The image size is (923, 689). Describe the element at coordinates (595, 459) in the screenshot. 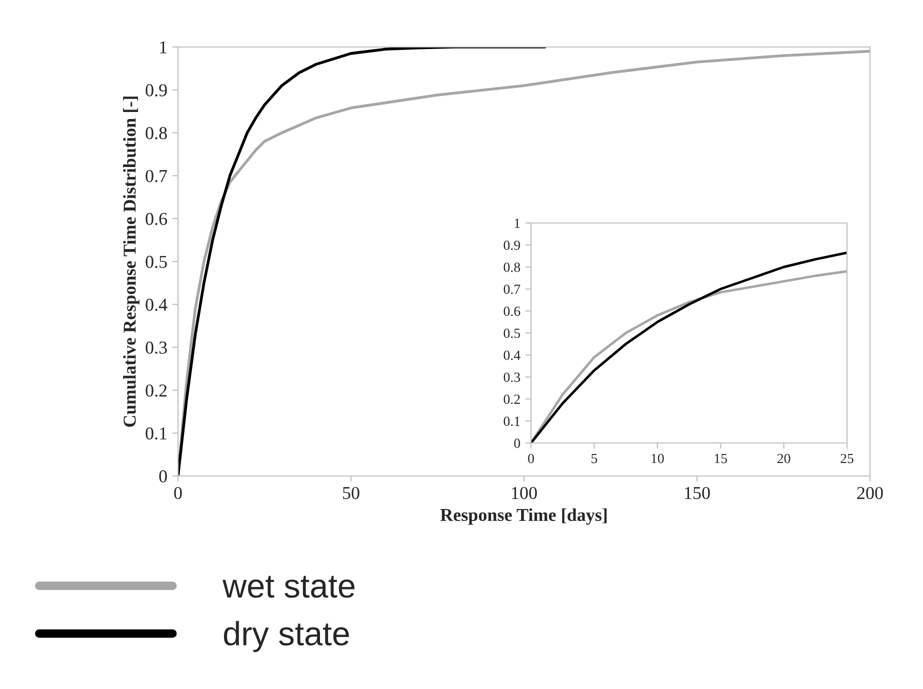

I see `x-tick-label: 5` at that location.